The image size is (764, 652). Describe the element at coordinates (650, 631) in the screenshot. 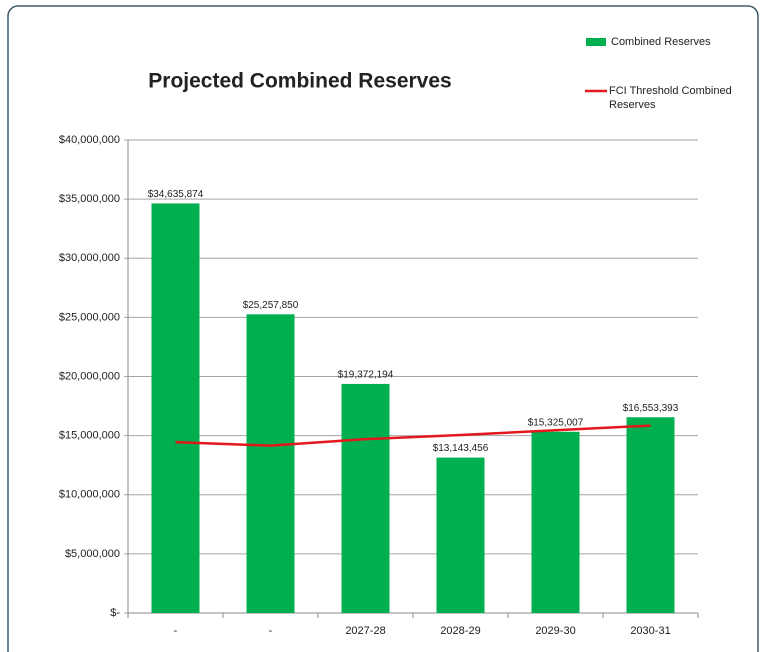

I see `x-tick-label: 2030-31` at that location.